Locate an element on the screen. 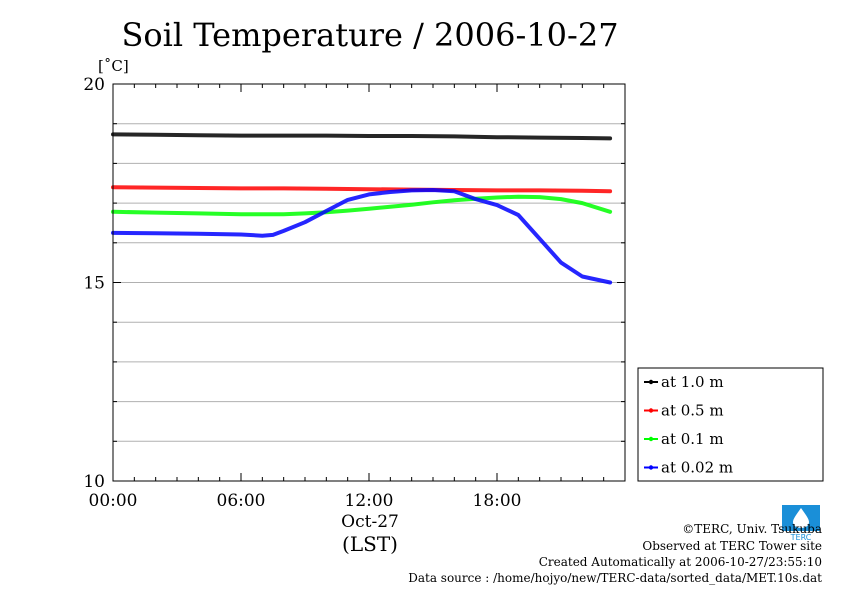  x-axis-date-label: Oct-27 is located at coordinates (370, 522).